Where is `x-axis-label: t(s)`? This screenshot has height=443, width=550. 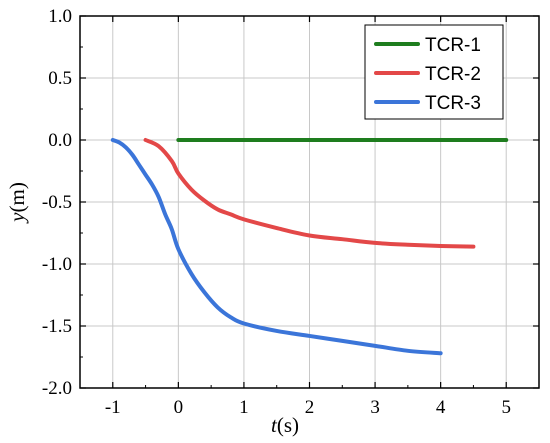 x-axis-label: t(s) is located at coordinates (285, 425).